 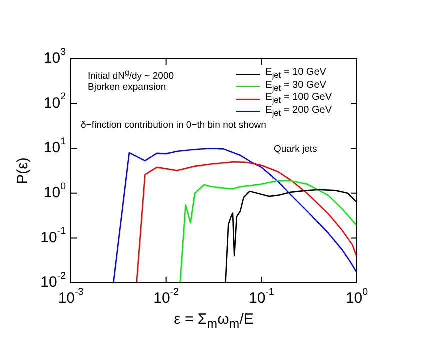 What do you see at coordinates (299, 98) in the screenshot?
I see `legend-label: E$_{jet}$ = 100 GeV` at bounding box center [299, 98].